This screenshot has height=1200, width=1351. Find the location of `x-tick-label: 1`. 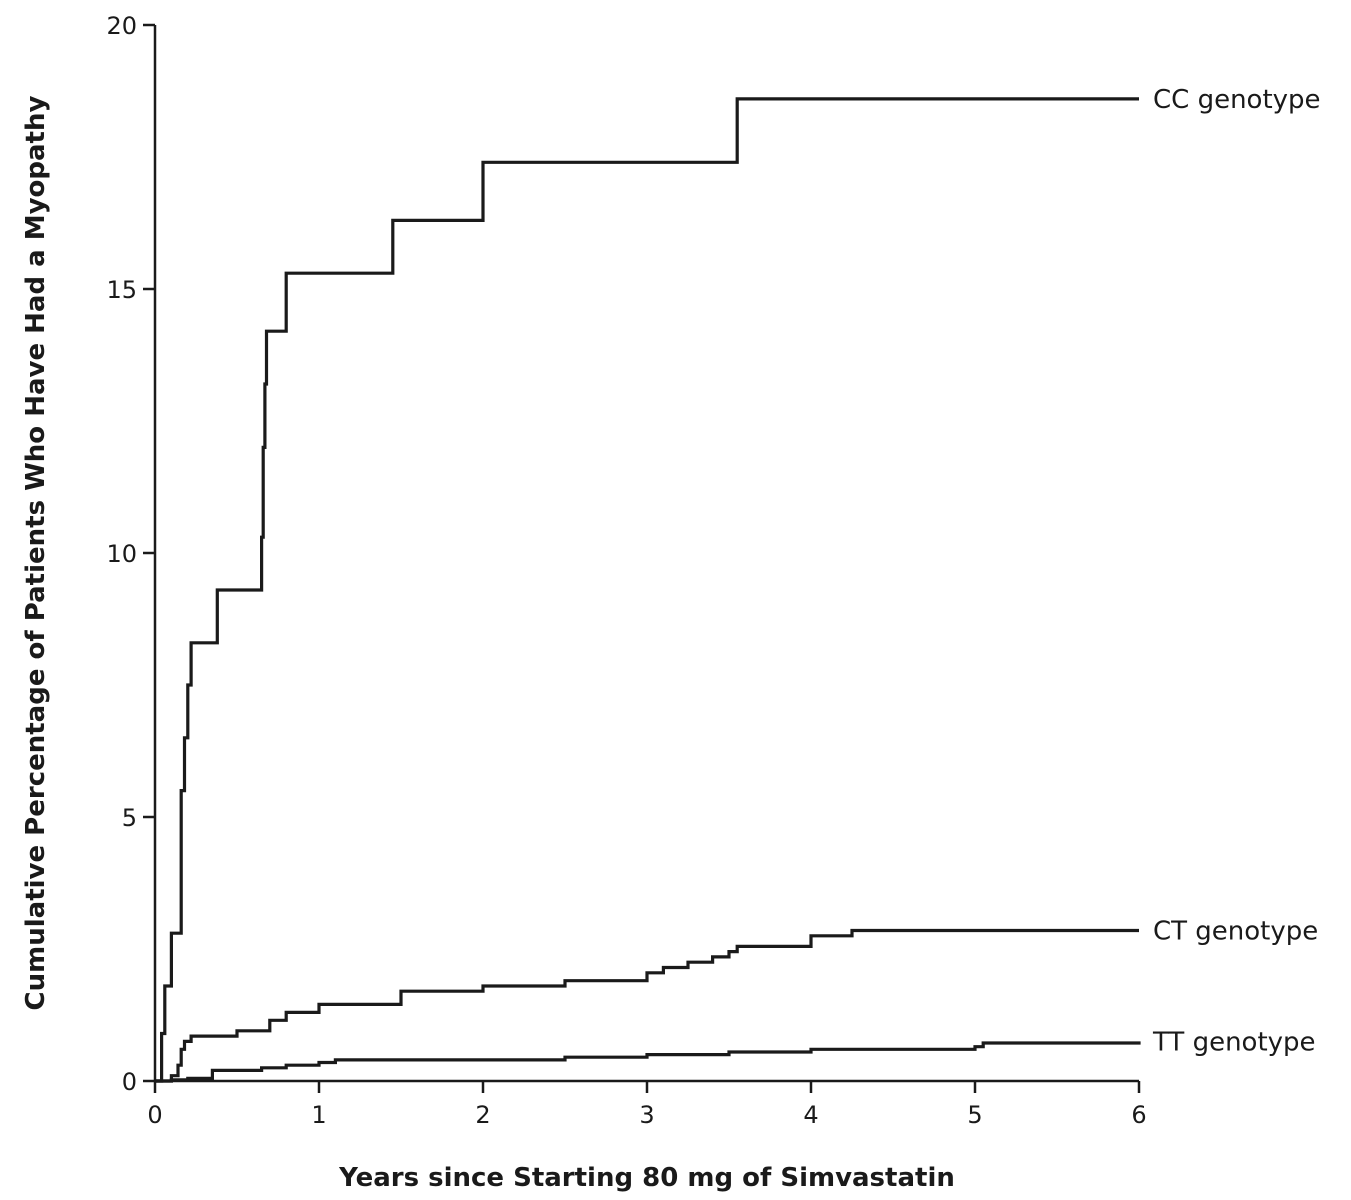

x-tick-label: 1 is located at coordinates (318, 1115).